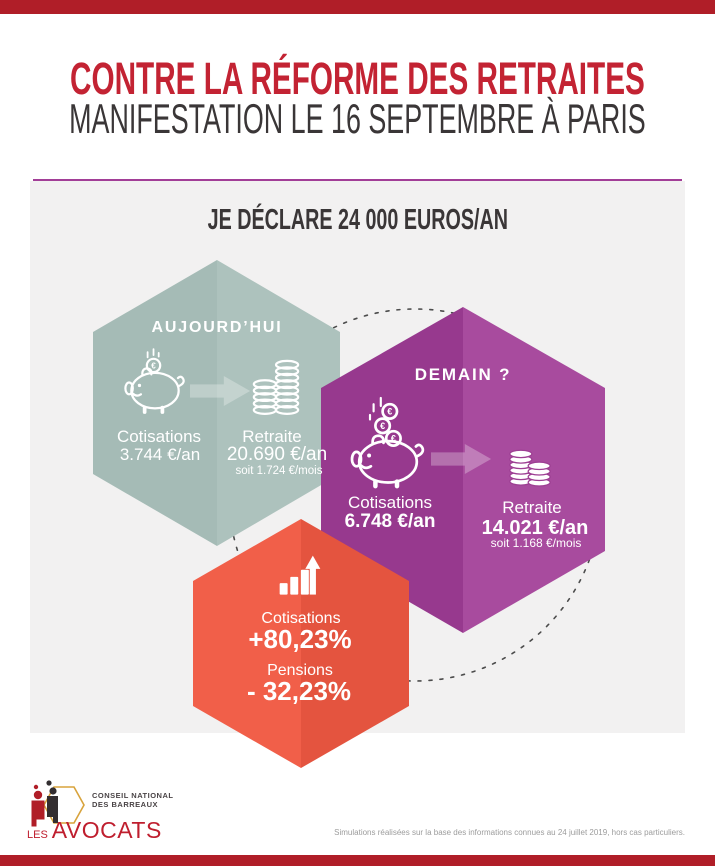 The width and height of the screenshot is (715, 866). What do you see at coordinates (279, 471) in the screenshot?
I see `today-retraite-monthly: soit 1.724 €/mois` at bounding box center [279, 471].